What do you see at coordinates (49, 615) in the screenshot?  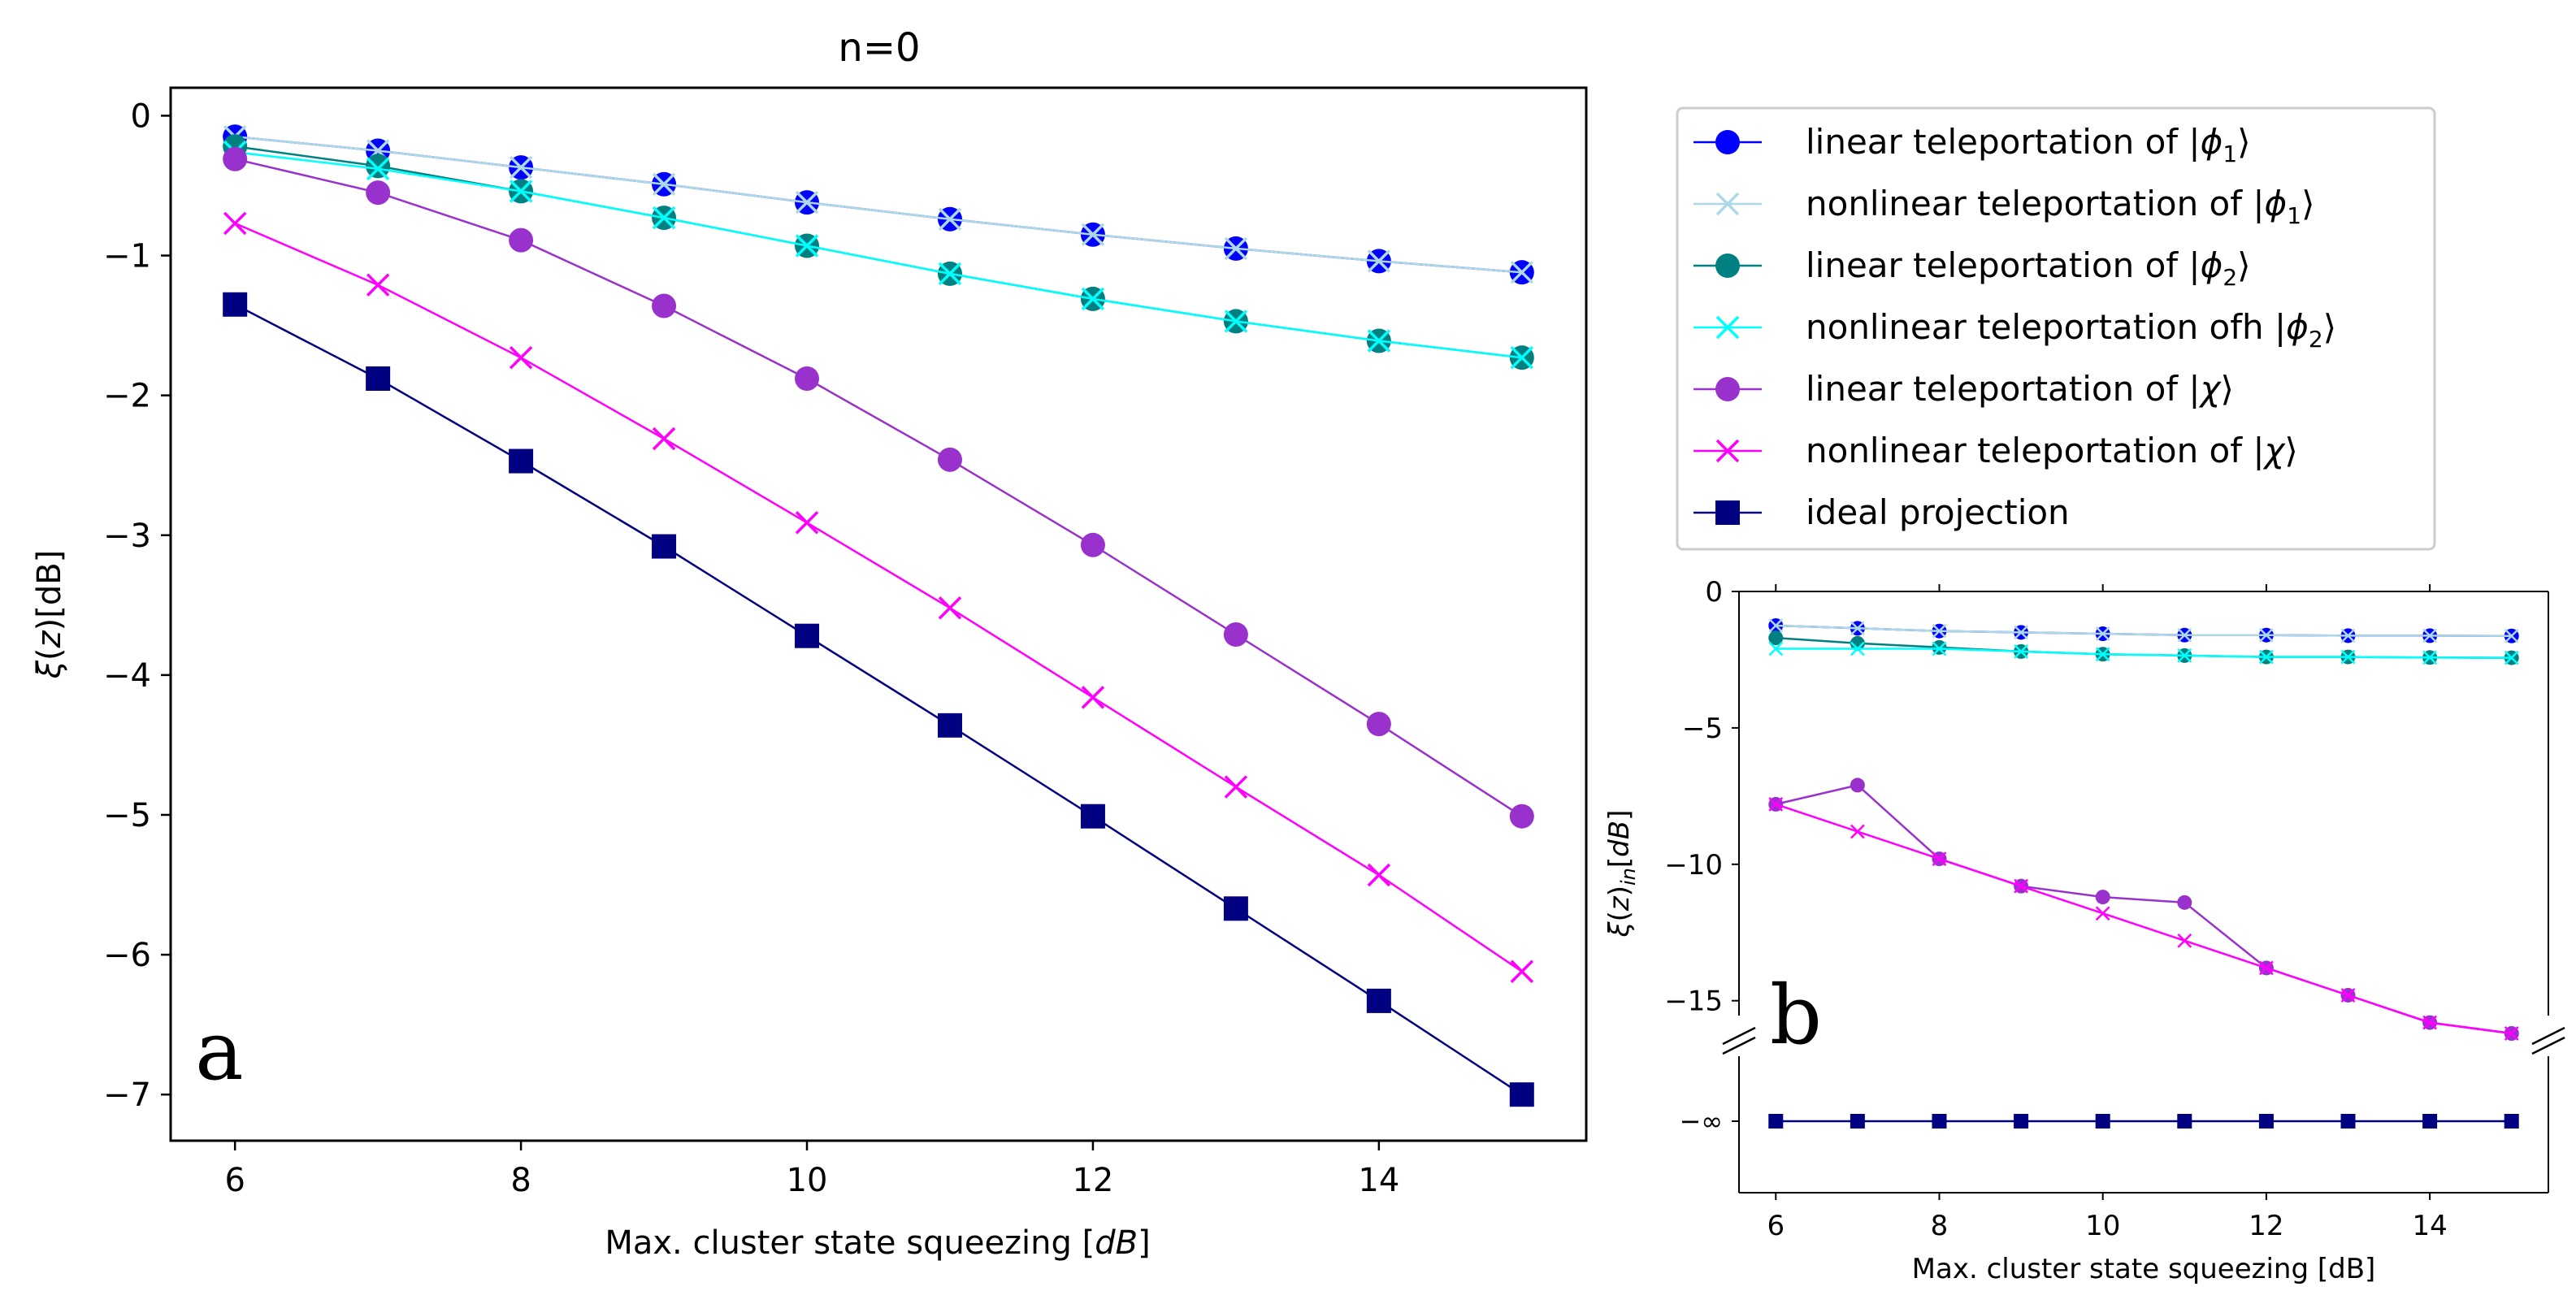 I see `chart-a-y-axis-label: ξ(z)[dB]` at bounding box center [49, 615].